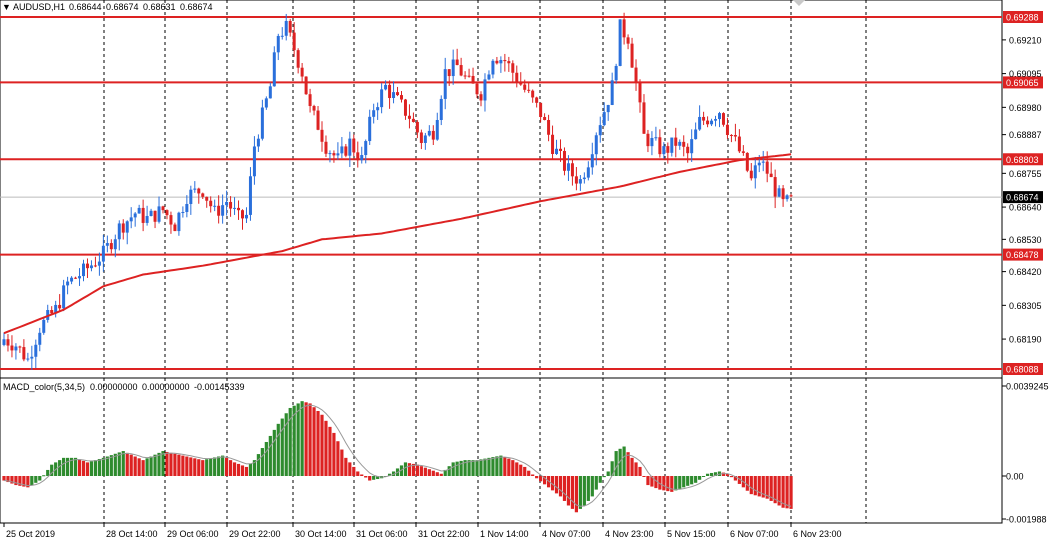 This screenshot has height=540, width=1049. What do you see at coordinates (114, 387) in the screenshot?
I see `indicator-value-1: 0.00000000` at bounding box center [114, 387].